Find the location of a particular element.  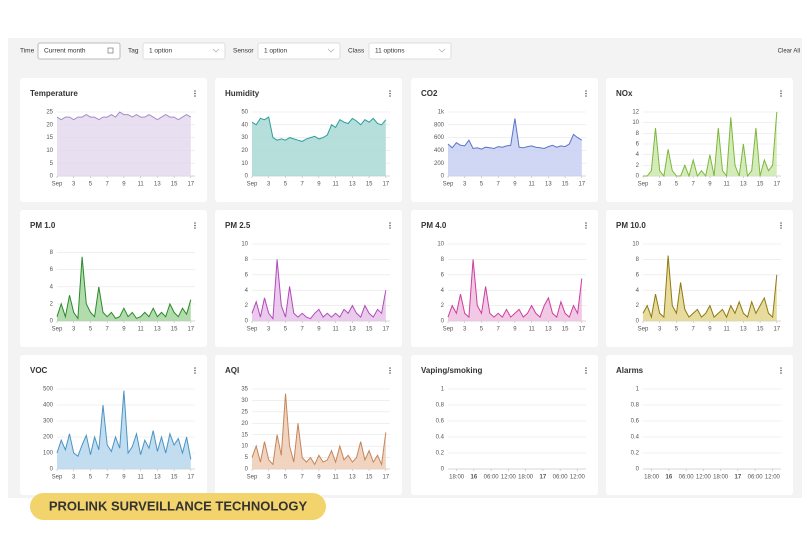

y-tick-label: 4 is located at coordinates (52, 287).